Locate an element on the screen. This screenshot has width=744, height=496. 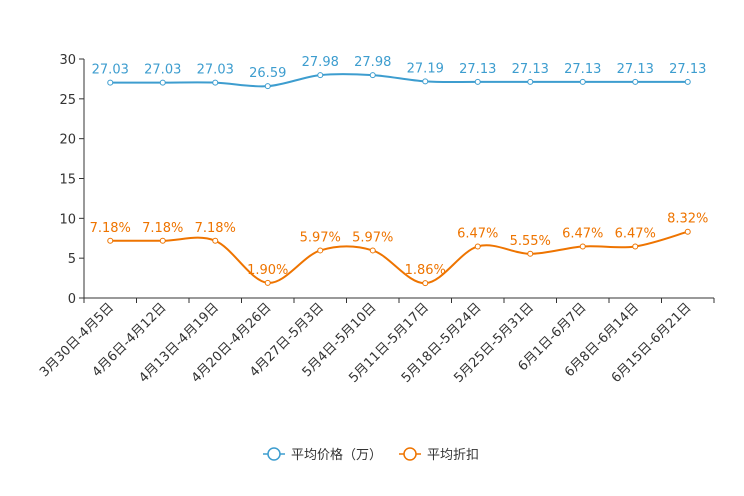
legend: 平均价格（万） 平均折扣 is located at coordinates (371, 455).